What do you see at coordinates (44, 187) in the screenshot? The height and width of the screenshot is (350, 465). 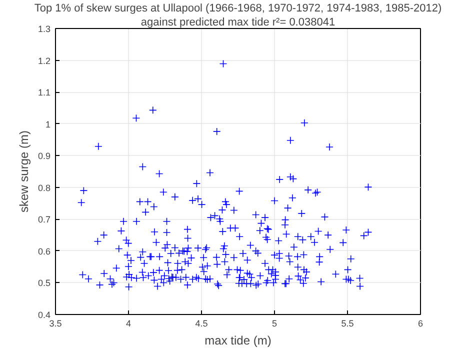 I see `y-tick-label: 0.8` at bounding box center [44, 187].